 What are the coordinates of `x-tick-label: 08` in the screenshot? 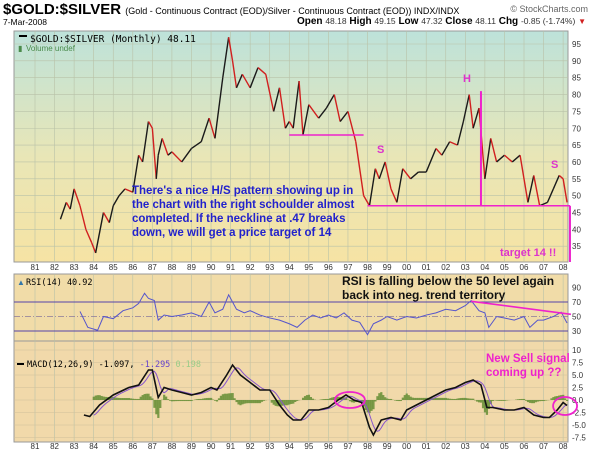 It's located at (563, 446).